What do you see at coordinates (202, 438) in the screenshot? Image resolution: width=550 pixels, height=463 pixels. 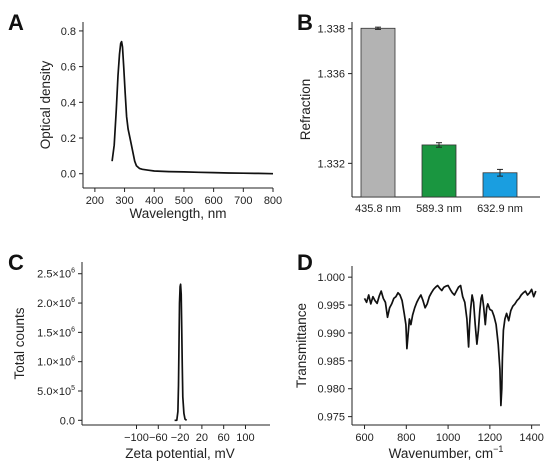 I see `panel-c-x-tick-label: 20` at bounding box center [202, 438].